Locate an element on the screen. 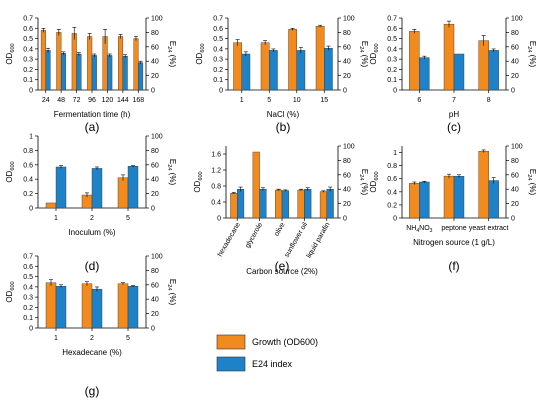  x-tick-label: hexadecane is located at coordinates (229, 239).